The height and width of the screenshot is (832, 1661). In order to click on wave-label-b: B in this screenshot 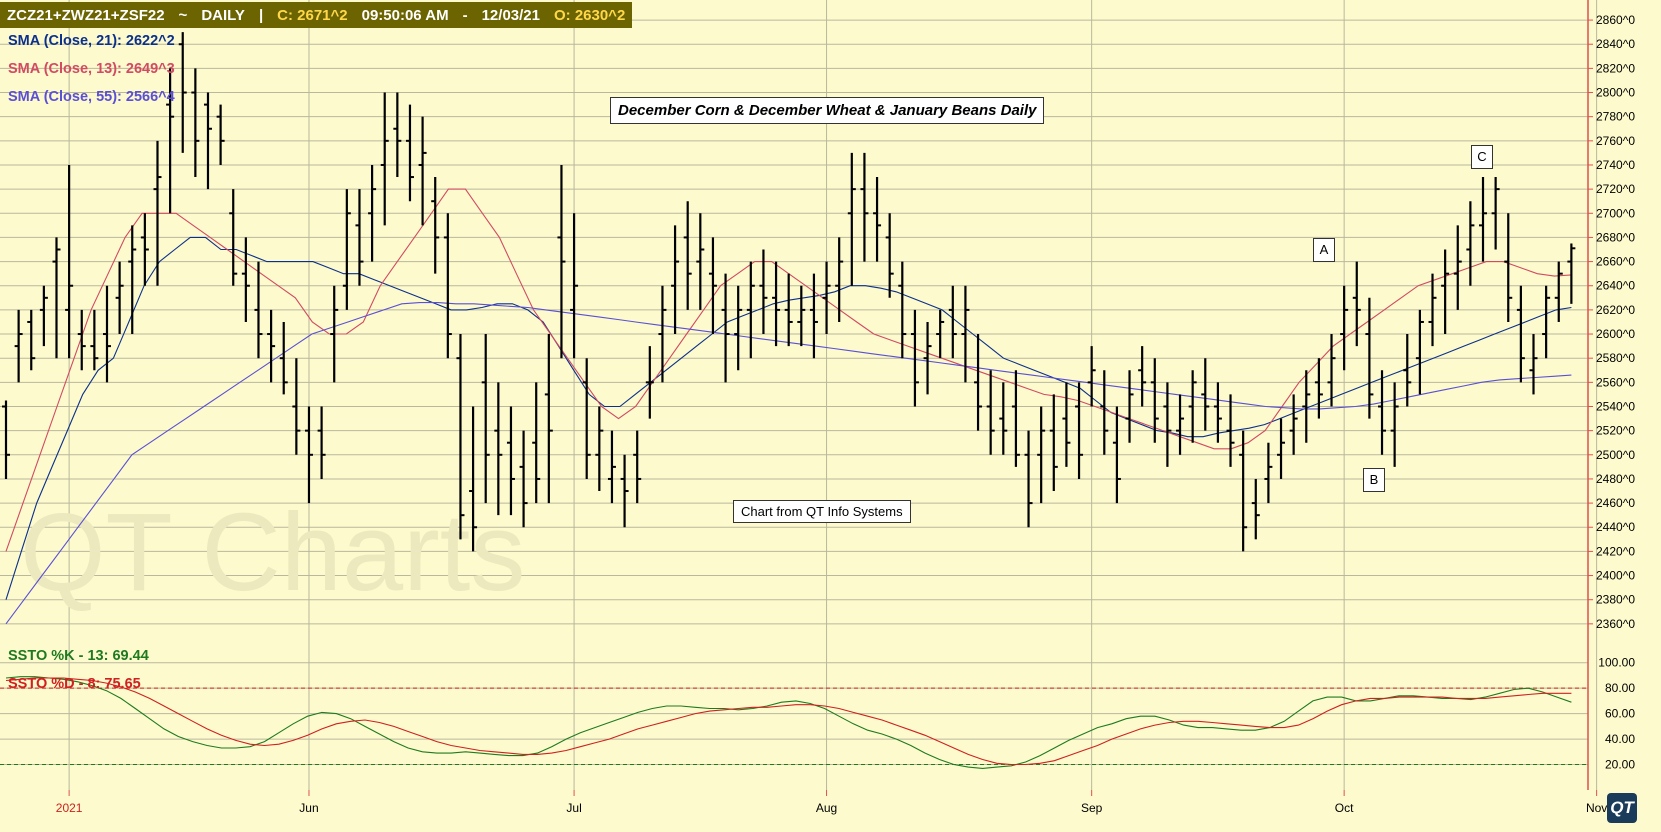, I will do `click(1374, 480)`.